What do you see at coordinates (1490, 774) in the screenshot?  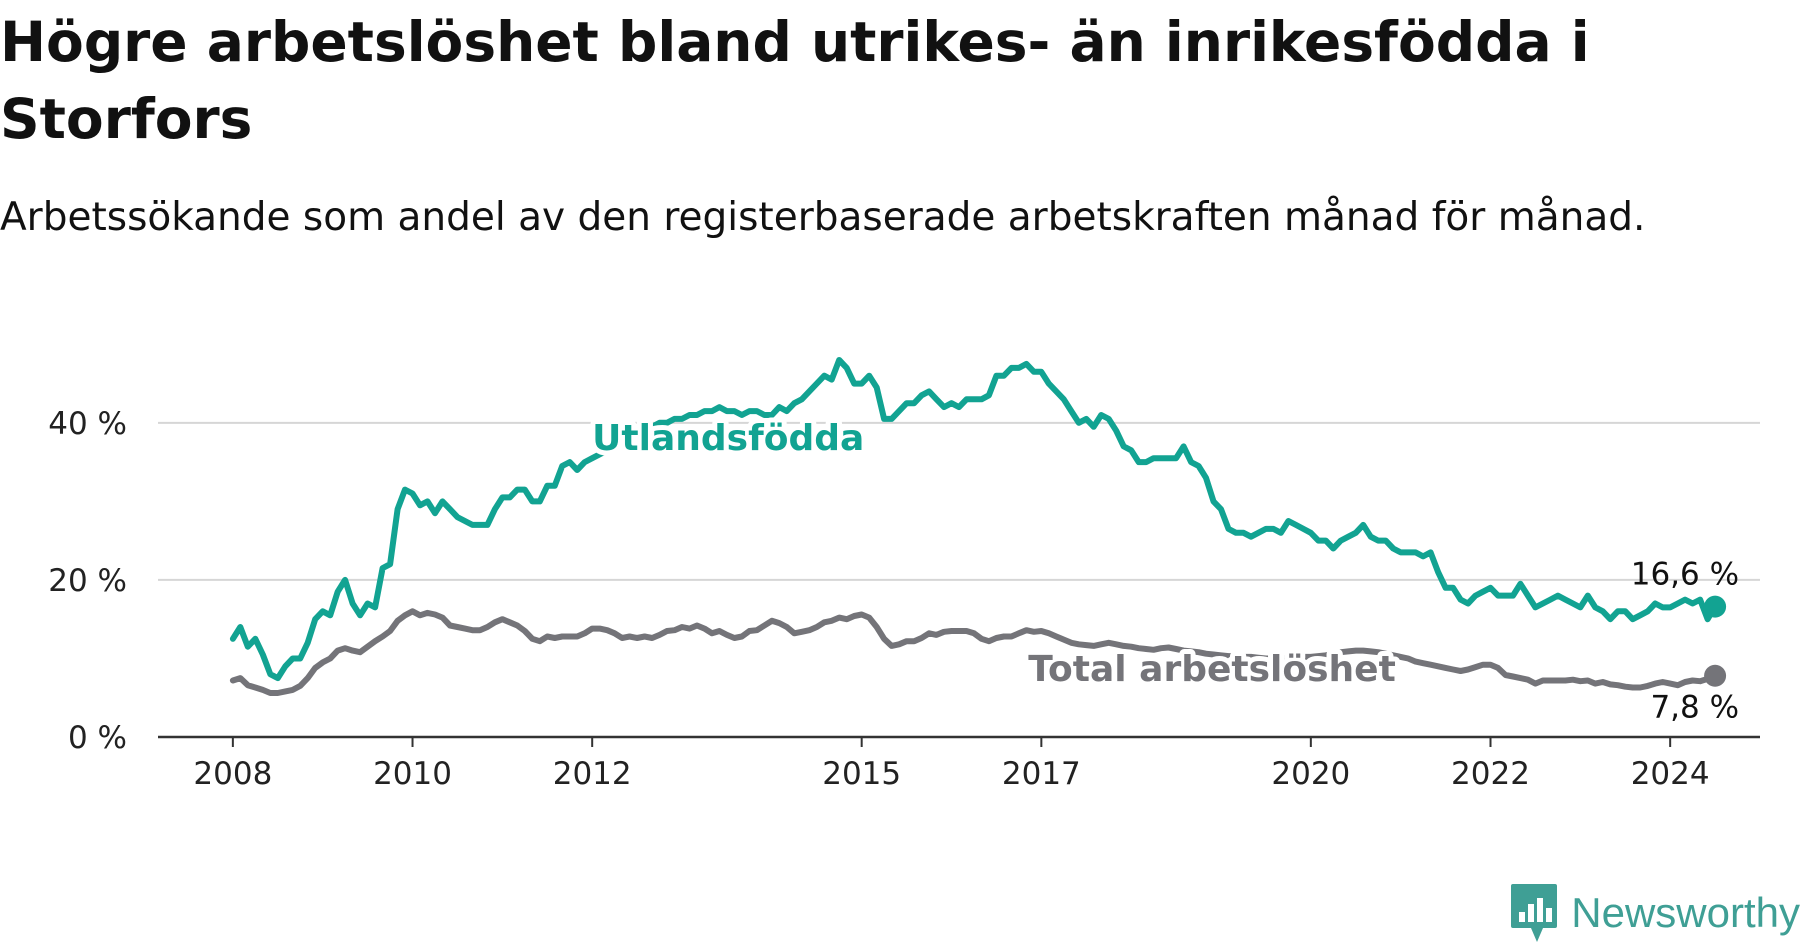 I see `x-tick-label: 2022` at bounding box center [1490, 774].